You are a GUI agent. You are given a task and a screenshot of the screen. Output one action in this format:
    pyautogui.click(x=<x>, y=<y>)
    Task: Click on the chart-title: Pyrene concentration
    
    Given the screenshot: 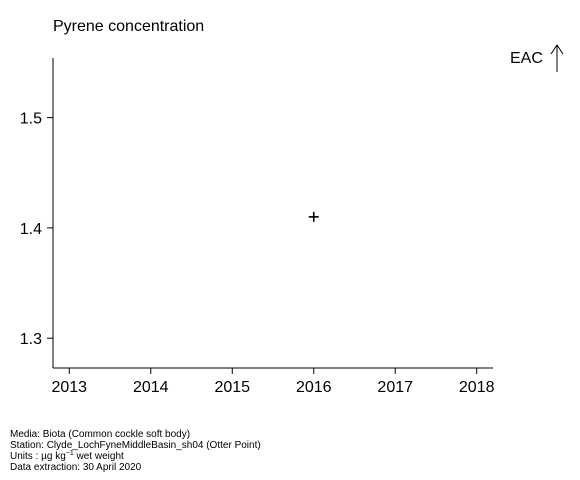 What is the action you would take?
    pyautogui.click(x=129, y=26)
    